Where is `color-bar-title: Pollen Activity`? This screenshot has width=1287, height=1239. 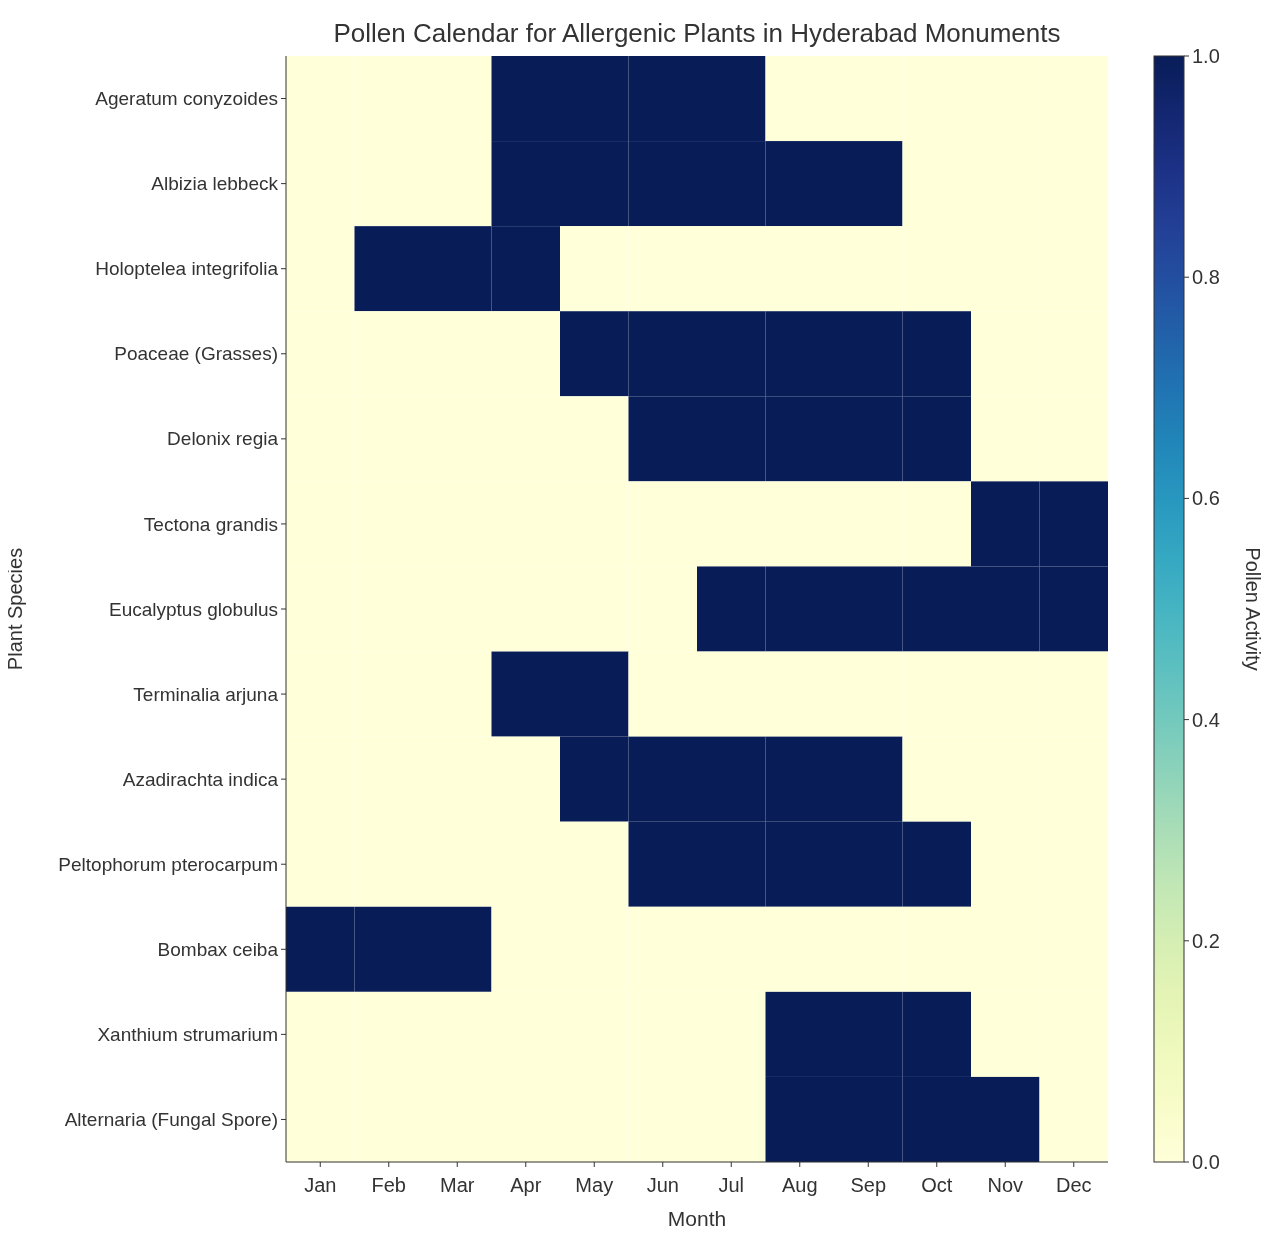
color-bar-title: Pollen Activity is located at coordinates (1253, 609).